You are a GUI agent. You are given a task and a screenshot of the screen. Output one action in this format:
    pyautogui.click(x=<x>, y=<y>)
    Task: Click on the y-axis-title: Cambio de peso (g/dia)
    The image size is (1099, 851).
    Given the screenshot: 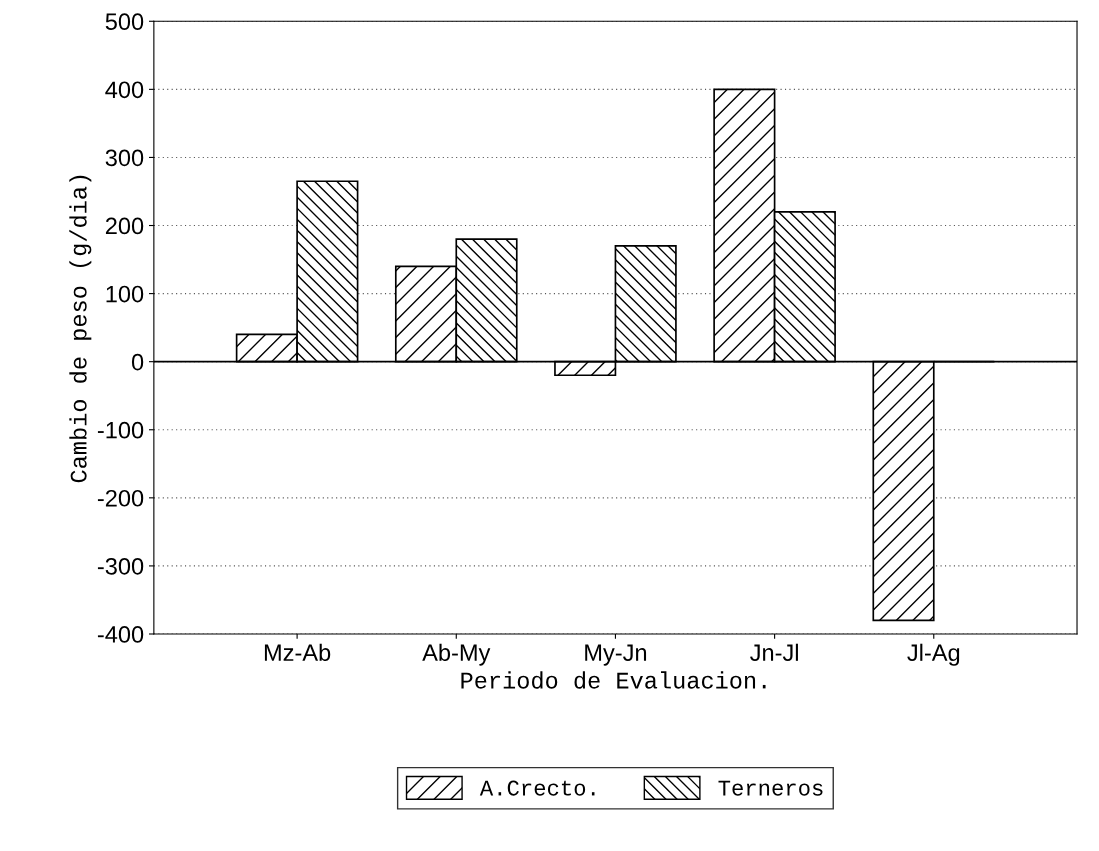 What is the action you would take?
    pyautogui.click(x=80, y=329)
    